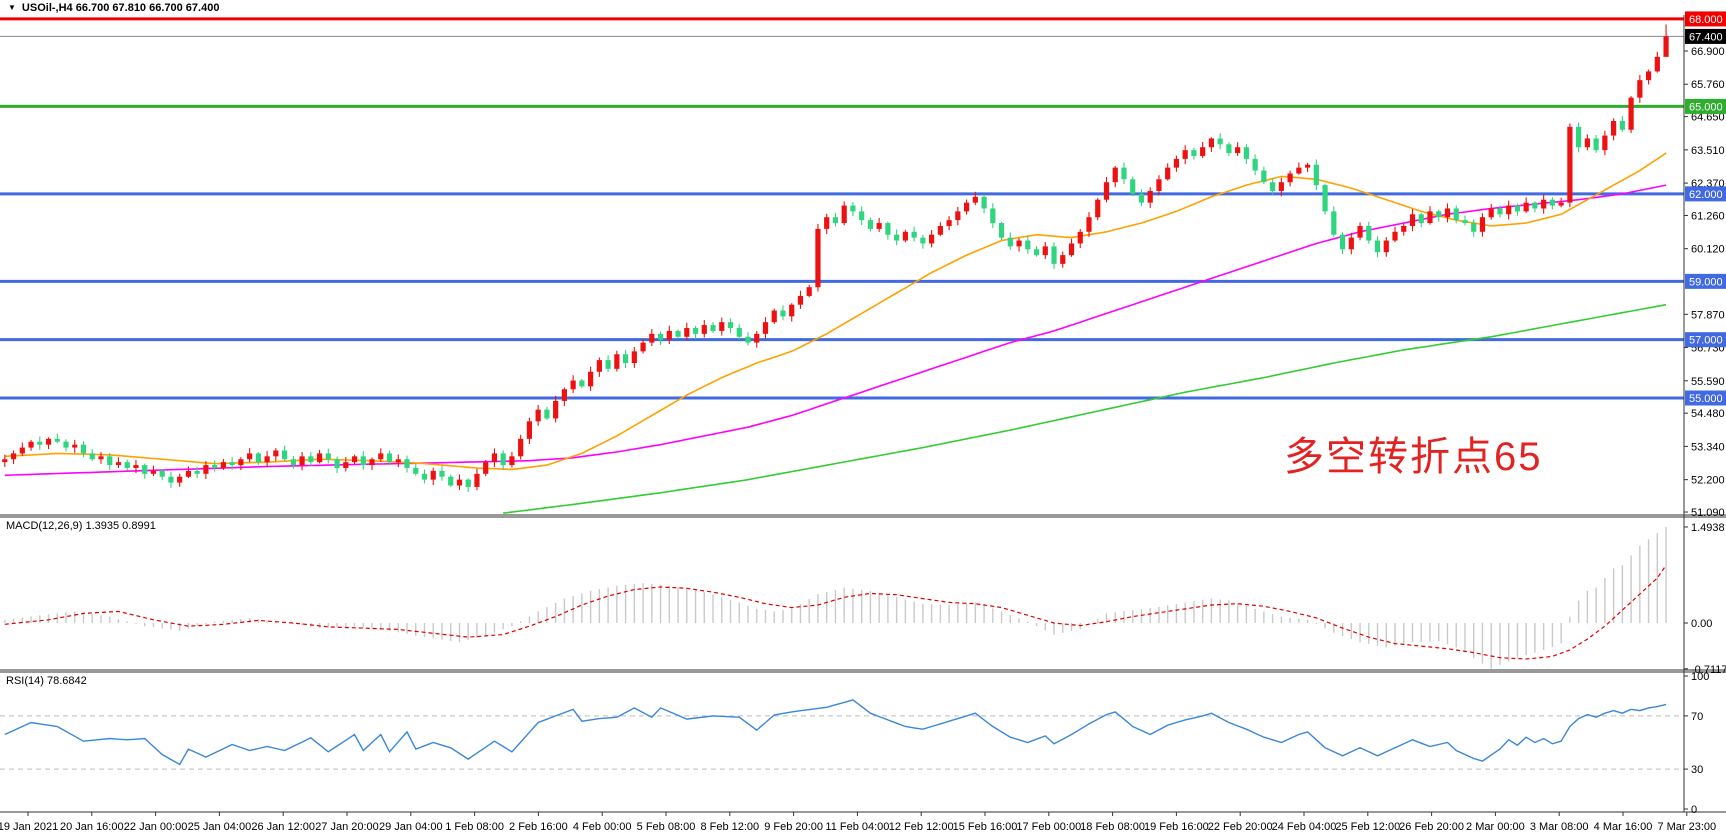 The width and height of the screenshot is (1726, 837). What do you see at coordinates (1706, 107) in the screenshot?
I see `axis-price-badge: 65.000` at bounding box center [1706, 107].